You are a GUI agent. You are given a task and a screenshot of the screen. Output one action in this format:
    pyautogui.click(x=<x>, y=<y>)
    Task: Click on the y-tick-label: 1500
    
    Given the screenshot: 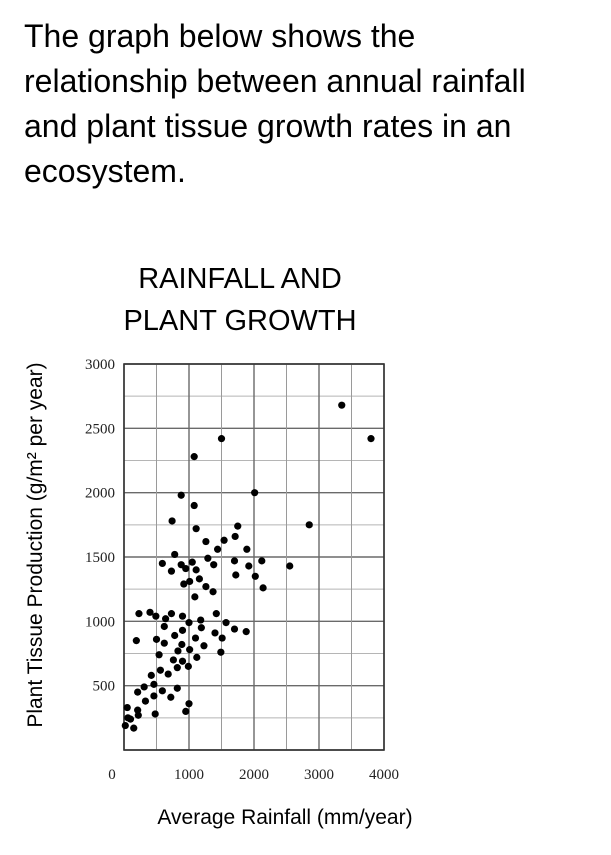 What is the action you would take?
    pyautogui.click(x=100, y=558)
    